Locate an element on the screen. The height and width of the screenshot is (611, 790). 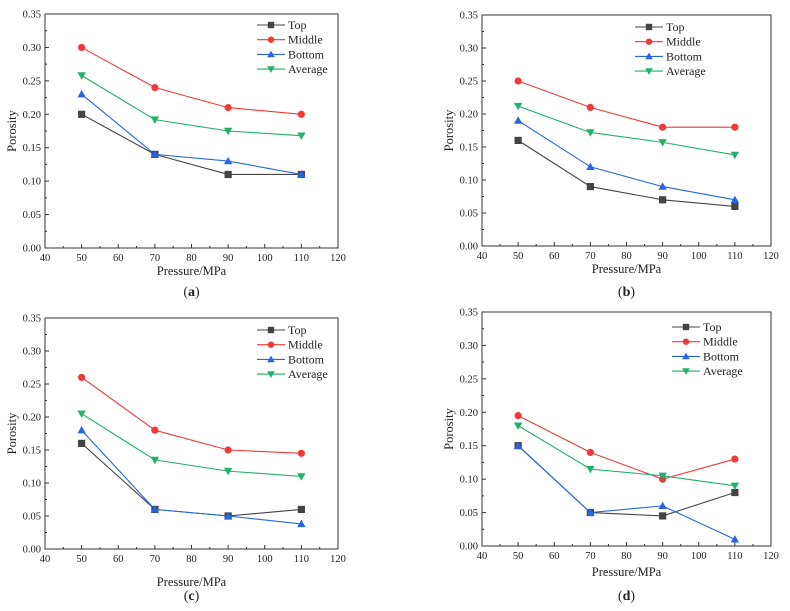
series-bottom is located at coordinates (191, 134).